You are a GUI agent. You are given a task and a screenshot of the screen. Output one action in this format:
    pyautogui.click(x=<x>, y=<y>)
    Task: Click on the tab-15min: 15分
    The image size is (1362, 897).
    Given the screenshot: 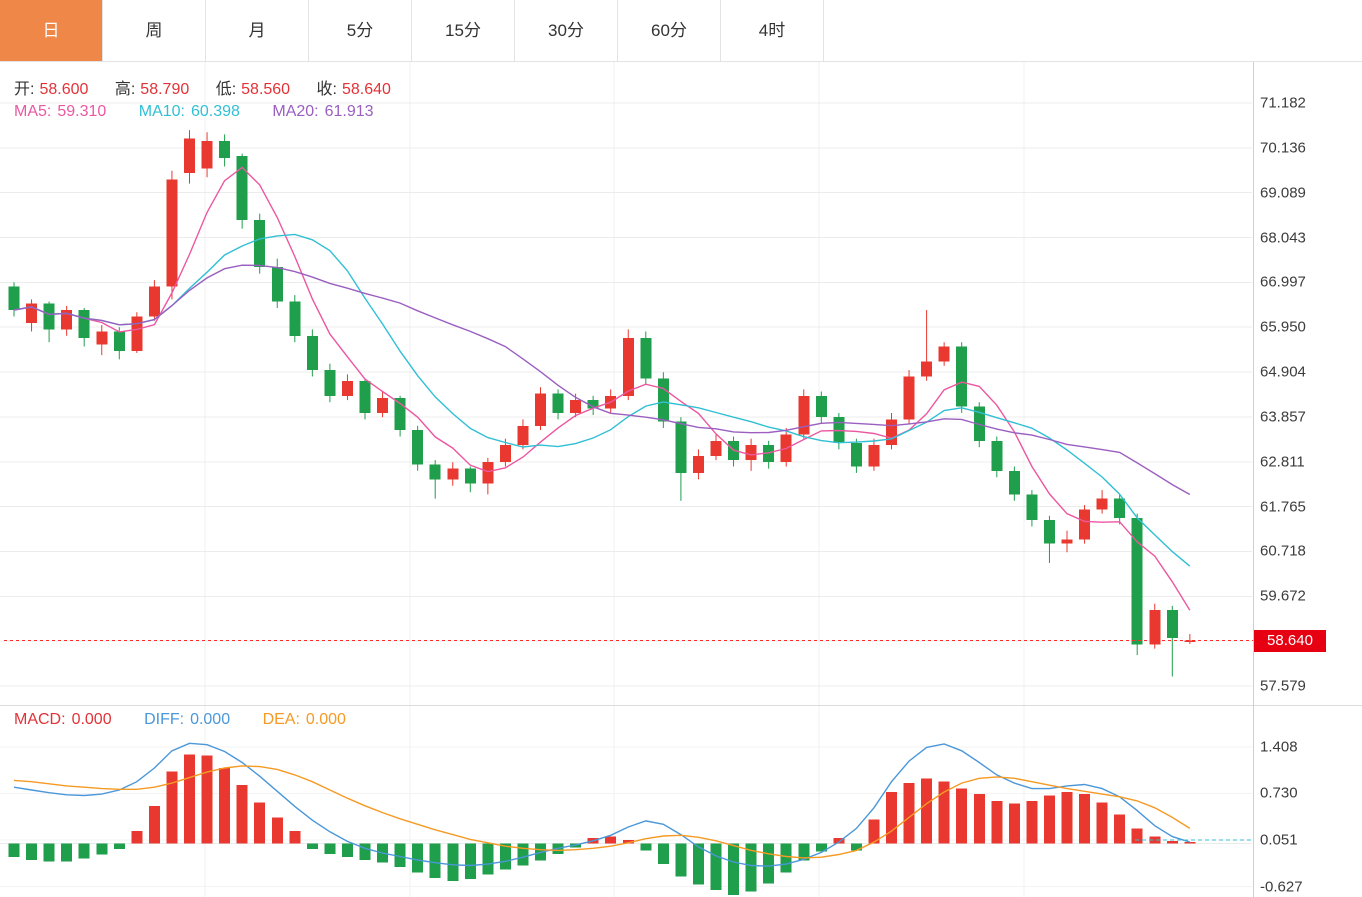 What is the action you would take?
    pyautogui.click(x=463, y=30)
    